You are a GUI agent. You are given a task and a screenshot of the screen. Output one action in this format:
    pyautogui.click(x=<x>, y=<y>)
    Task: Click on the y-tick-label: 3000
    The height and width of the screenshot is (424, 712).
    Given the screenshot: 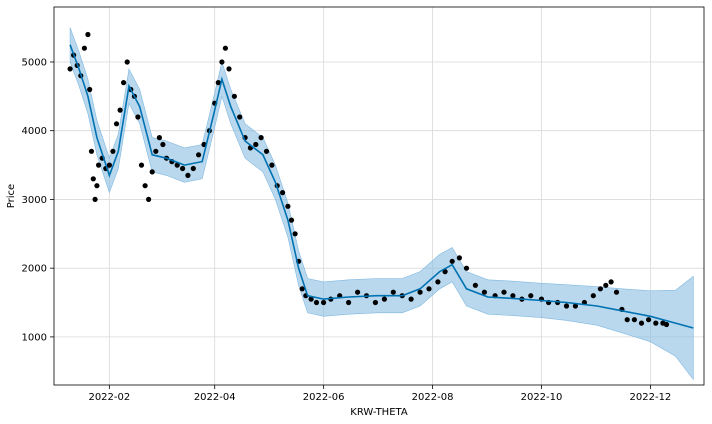 What is the action you would take?
    pyautogui.click(x=34, y=200)
    